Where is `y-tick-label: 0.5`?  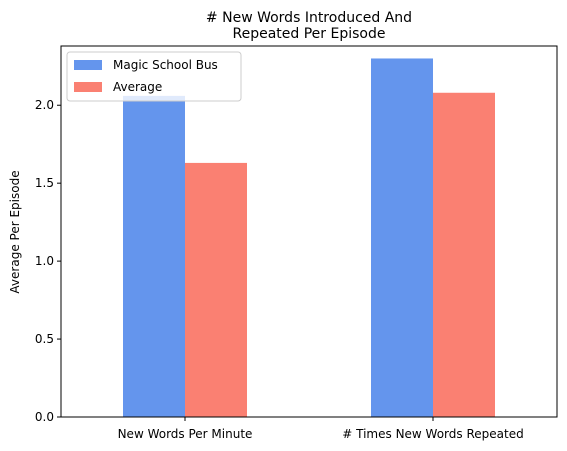
y-tick-label: 0.5 is located at coordinates (44, 339).